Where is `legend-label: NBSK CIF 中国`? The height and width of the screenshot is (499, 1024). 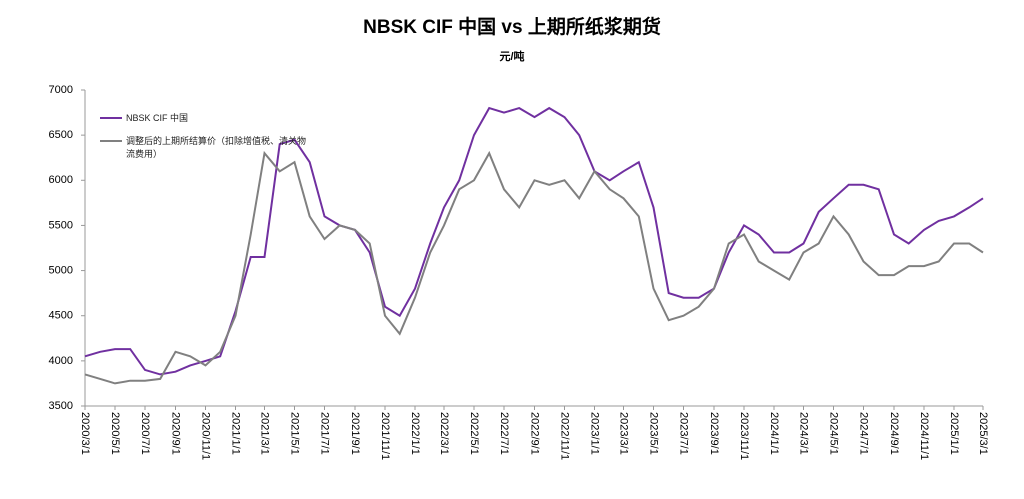
legend-label: NBSK CIF 中国 is located at coordinates (157, 118).